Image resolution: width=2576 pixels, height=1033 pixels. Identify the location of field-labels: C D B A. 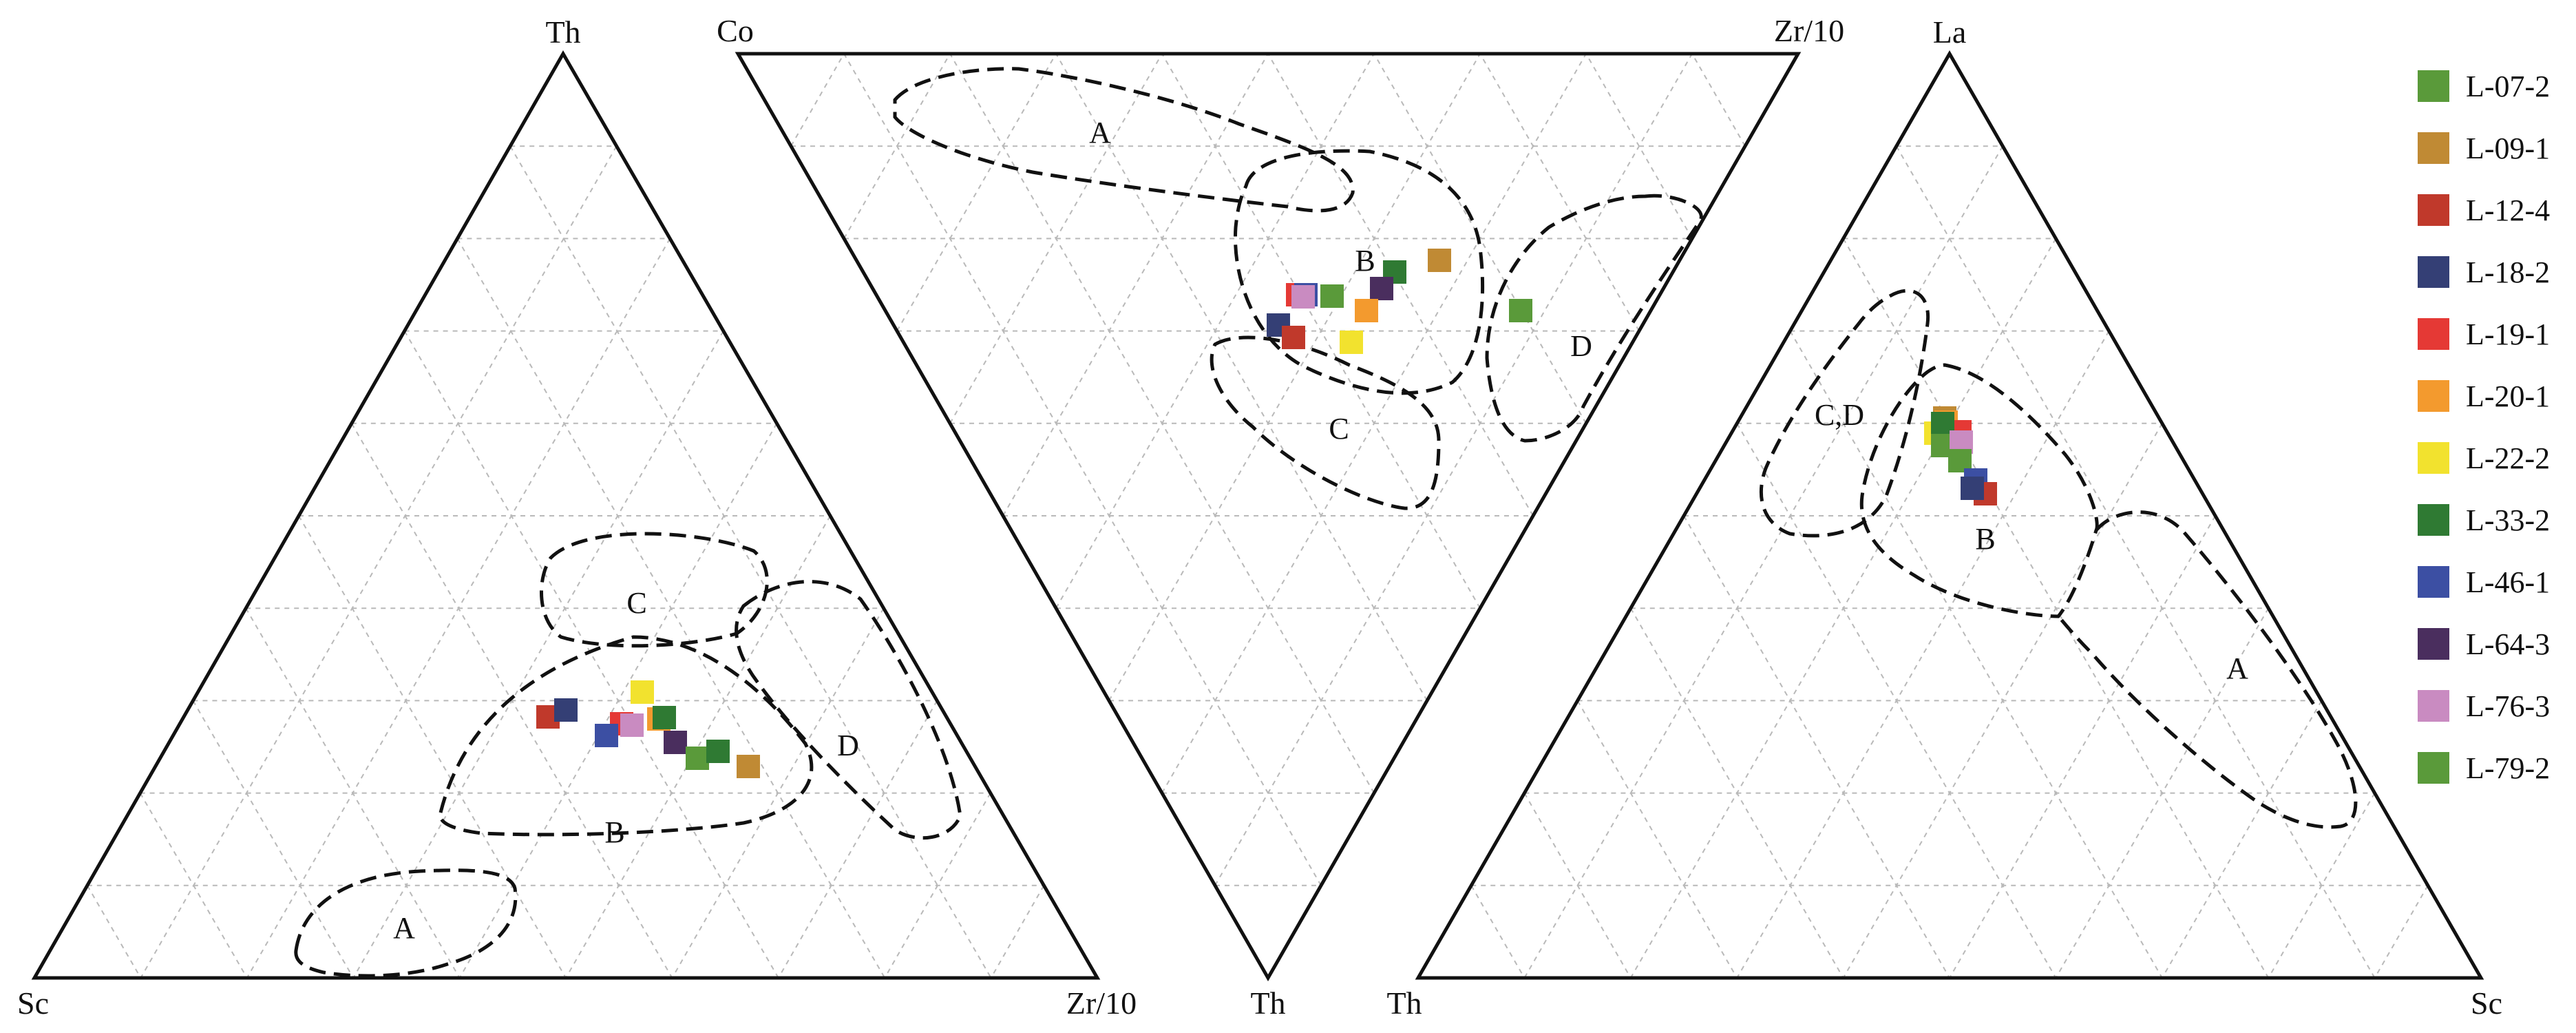
(626, 765).